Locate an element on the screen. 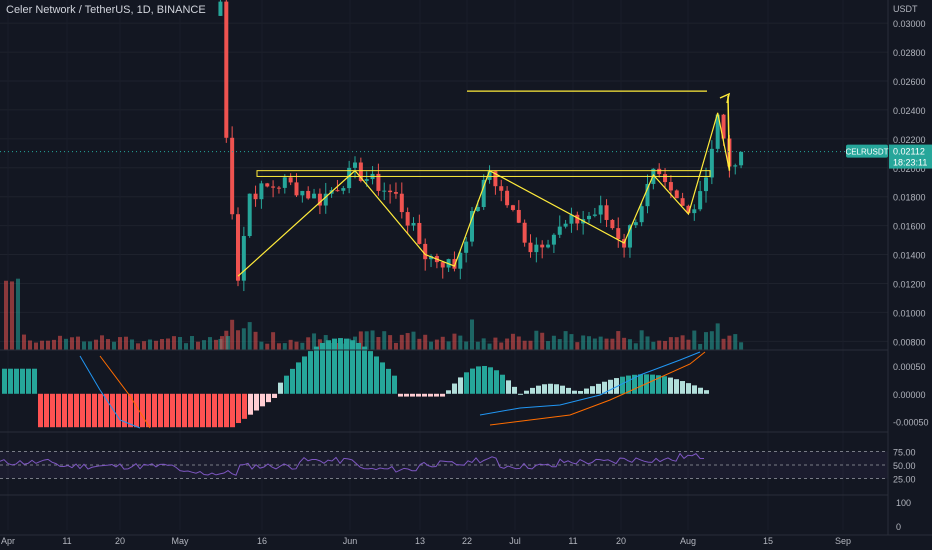  macd-tick-label: 0.00000 is located at coordinates (909, 395).